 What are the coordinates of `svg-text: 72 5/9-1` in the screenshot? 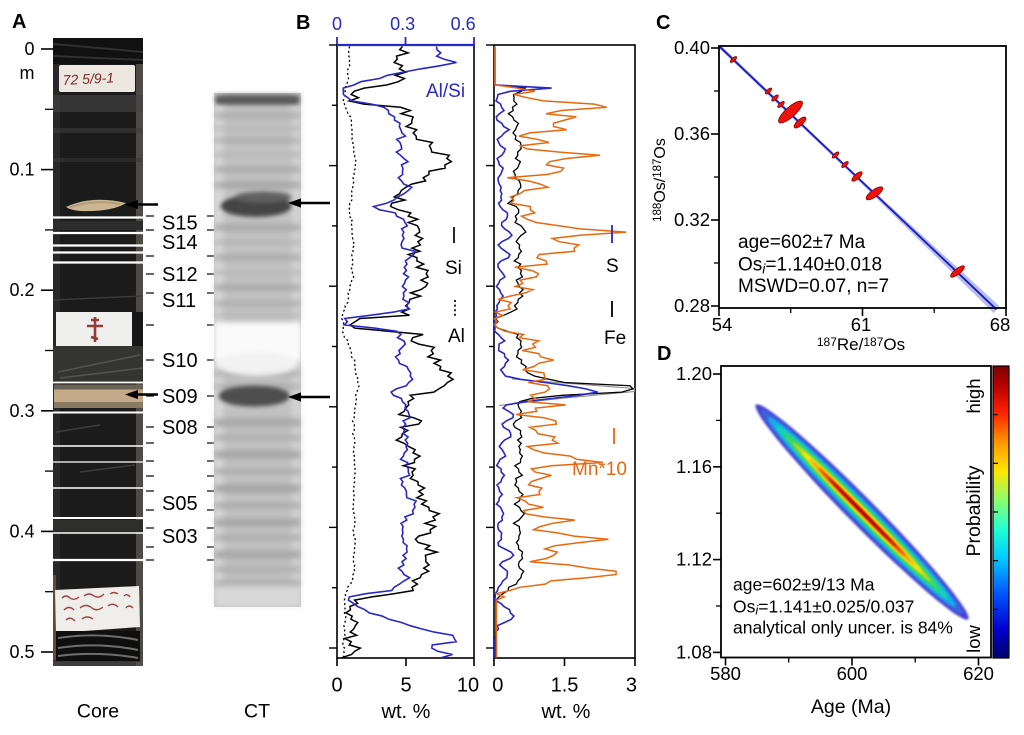 It's located at (88, 78).